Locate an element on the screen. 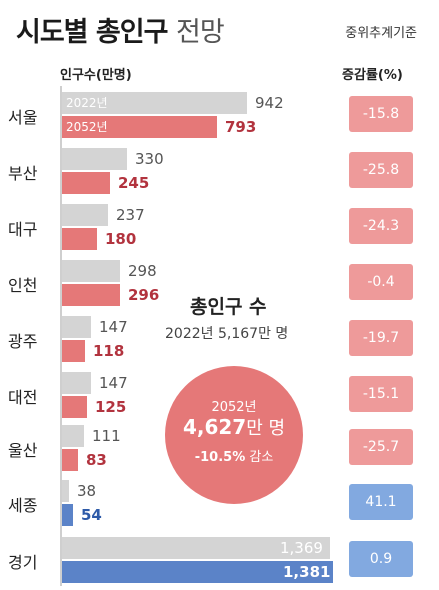 This screenshot has width=439, height=590. bar-2022-incheon is located at coordinates (91, 271).